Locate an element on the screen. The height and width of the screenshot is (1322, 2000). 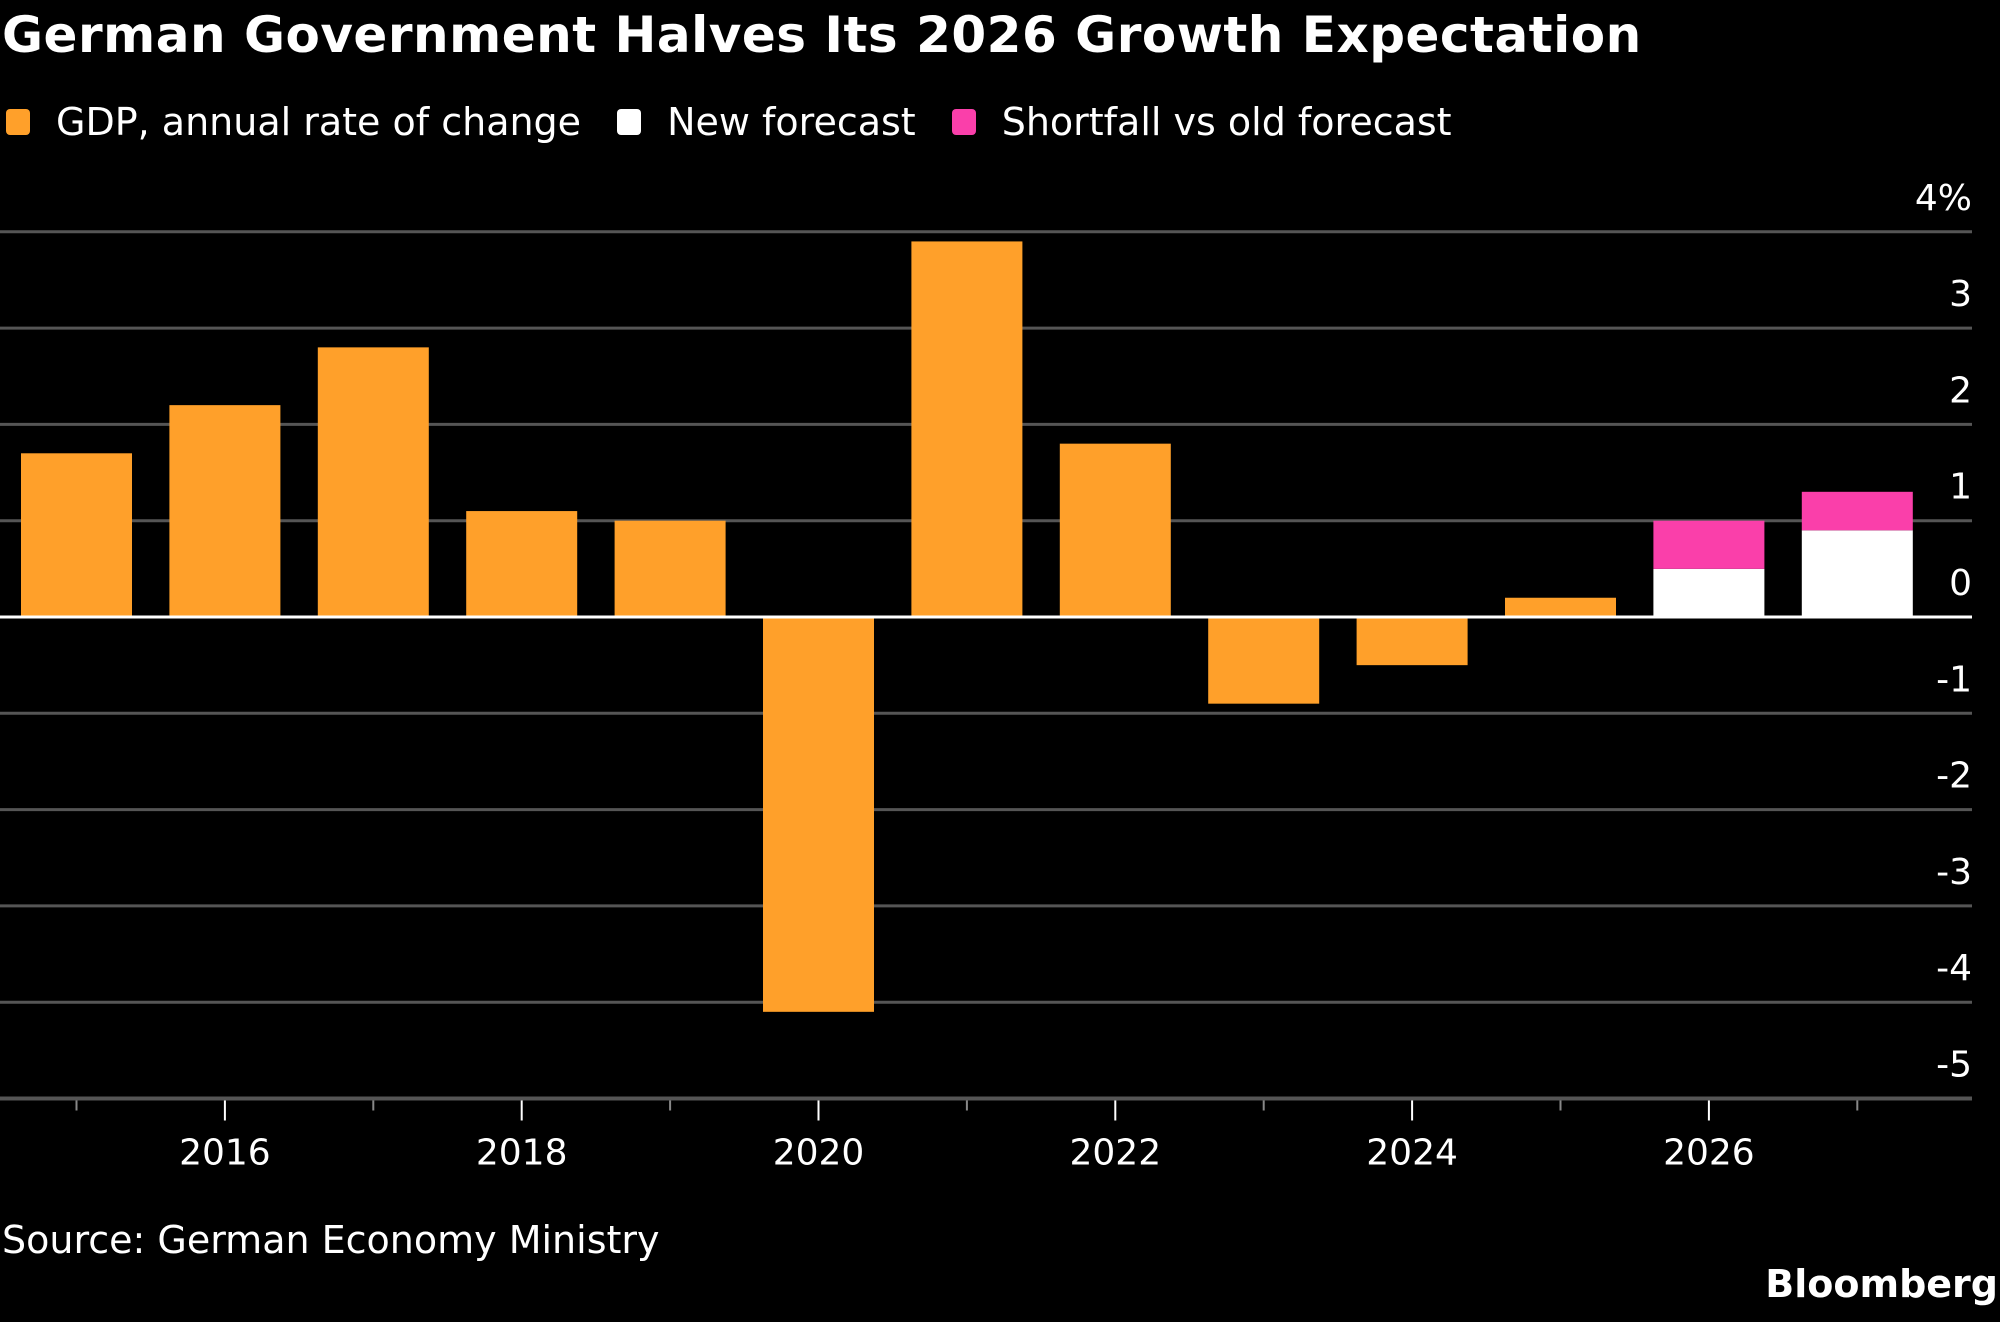
legend-label-gdp: GDP, annual rate of change is located at coordinates (319, 122).